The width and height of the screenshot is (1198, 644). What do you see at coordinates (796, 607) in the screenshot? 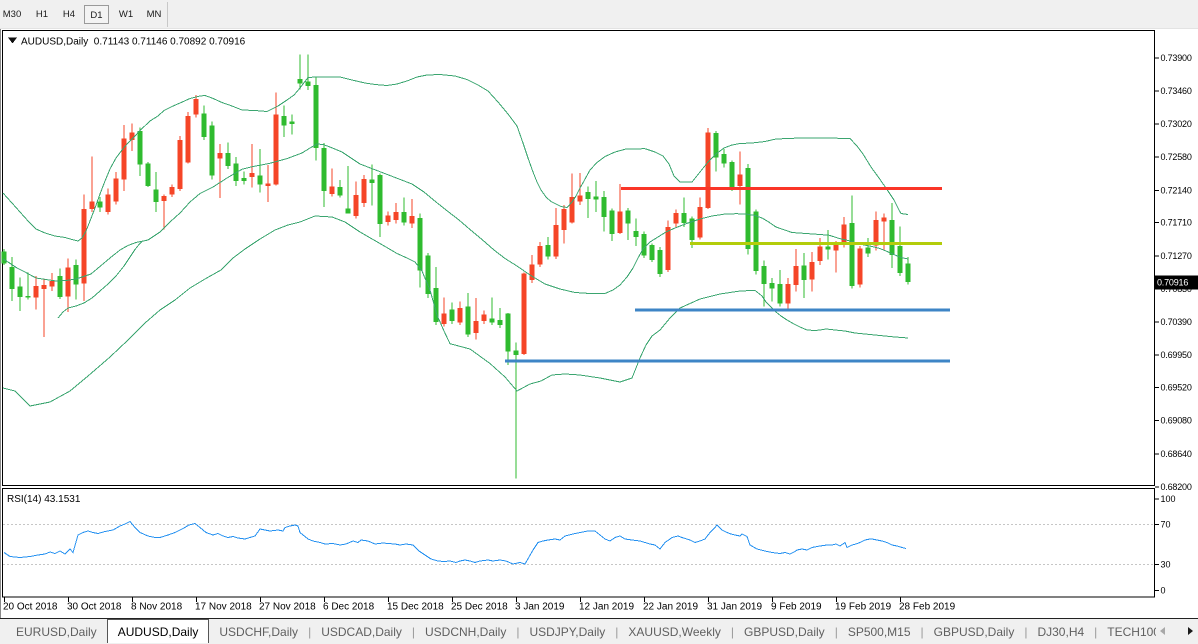
I see `svg-text: 9 Feb 2019` at bounding box center [796, 607].